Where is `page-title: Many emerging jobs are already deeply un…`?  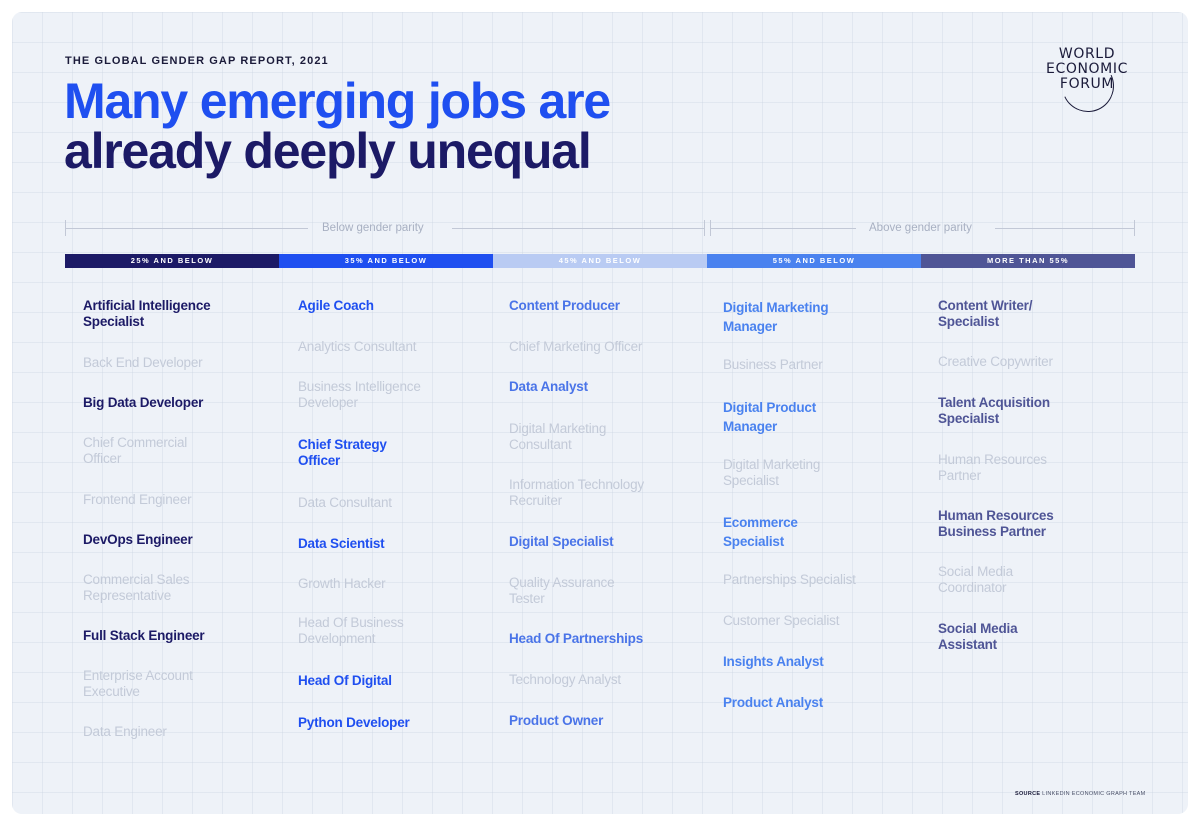
page-title: Many emerging jobs are already deeply un… is located at coordinates (337, 126).